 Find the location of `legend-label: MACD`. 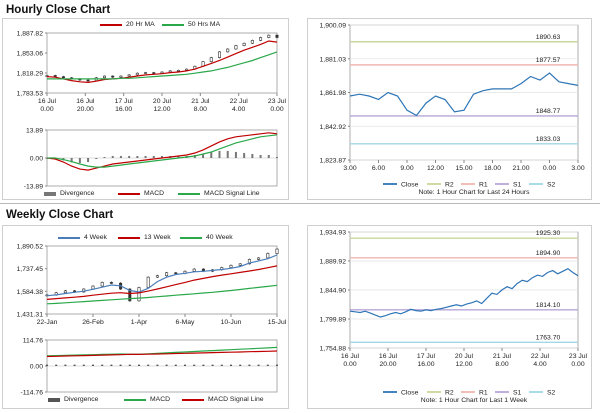

legend-label: MACD is located at coordinates (154, 193).